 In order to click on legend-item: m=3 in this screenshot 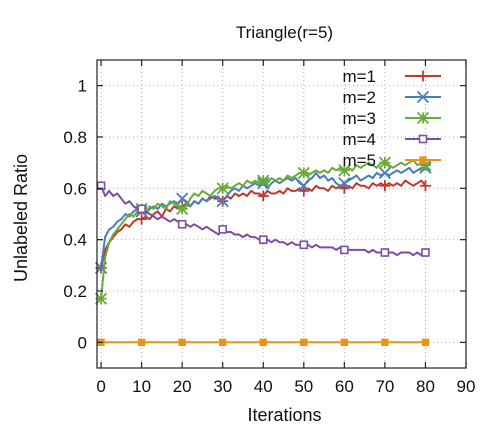, I will do `click(391, 118)`.